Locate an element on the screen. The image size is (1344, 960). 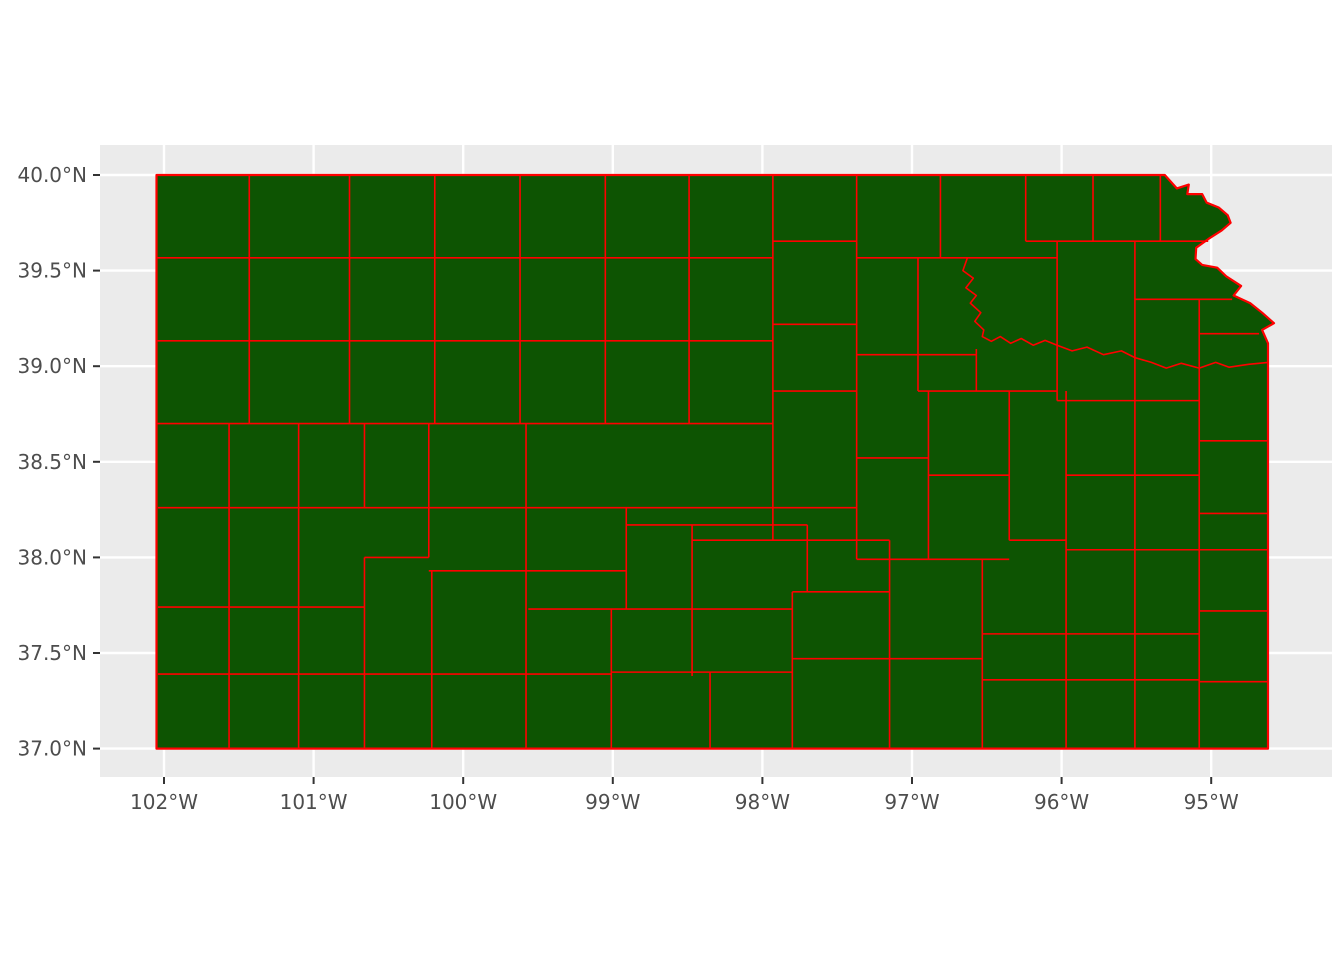
y-tick-label: 38.5°N is located at coordinates (53, 462).